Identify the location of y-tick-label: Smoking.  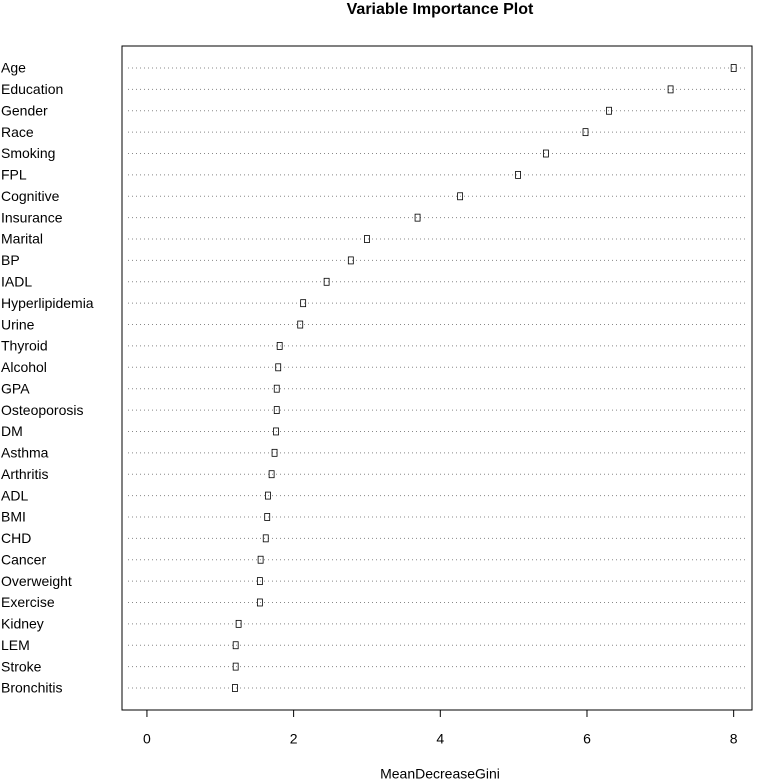
(28, 153).